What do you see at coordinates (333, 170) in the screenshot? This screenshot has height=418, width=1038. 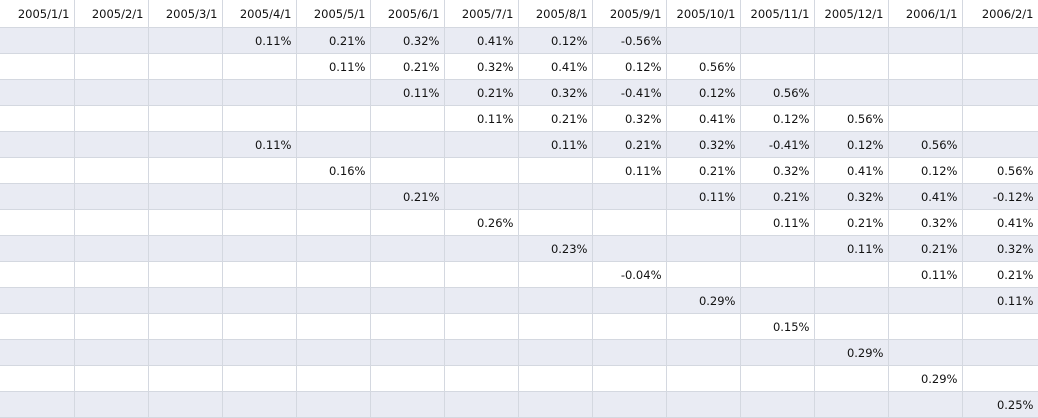 I see `table-cell: 0.16%` at bounding box center [333, 170].